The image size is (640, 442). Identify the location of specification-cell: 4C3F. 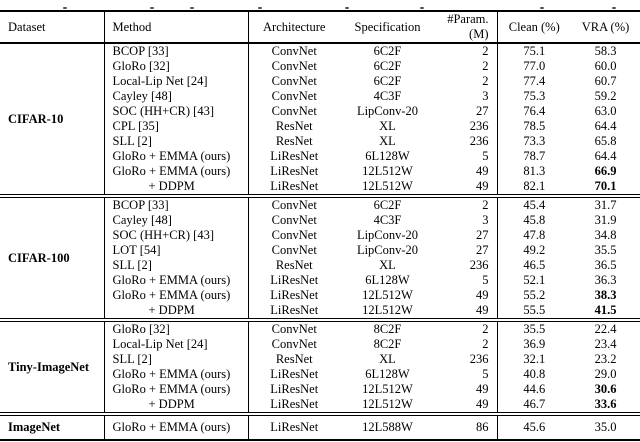
(387, 96).